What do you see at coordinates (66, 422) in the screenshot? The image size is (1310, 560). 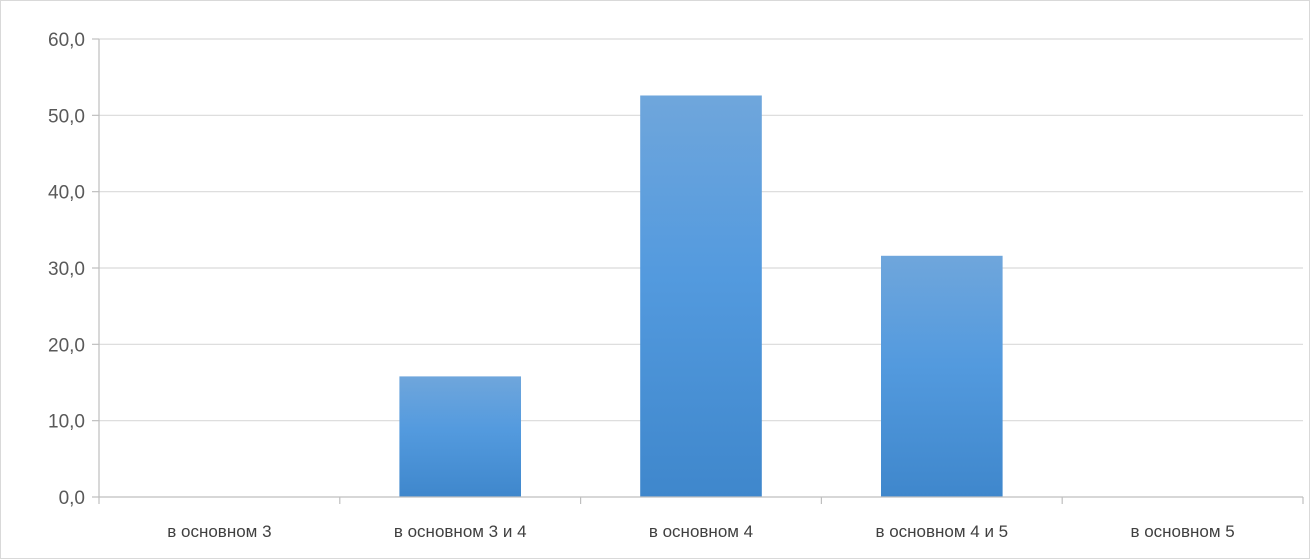 I see `y-tick-label: 10,0` at bounding box center [66, 422].